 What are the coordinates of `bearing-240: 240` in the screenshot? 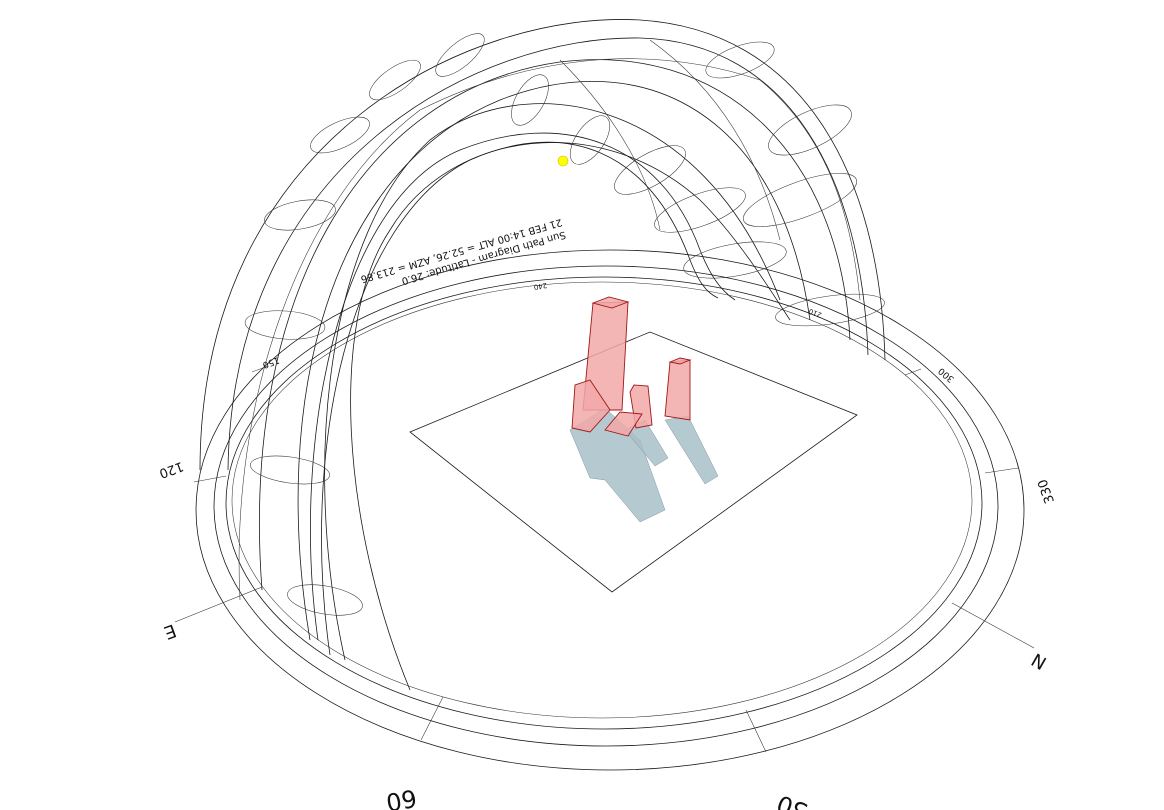 It's located at (540, 286).